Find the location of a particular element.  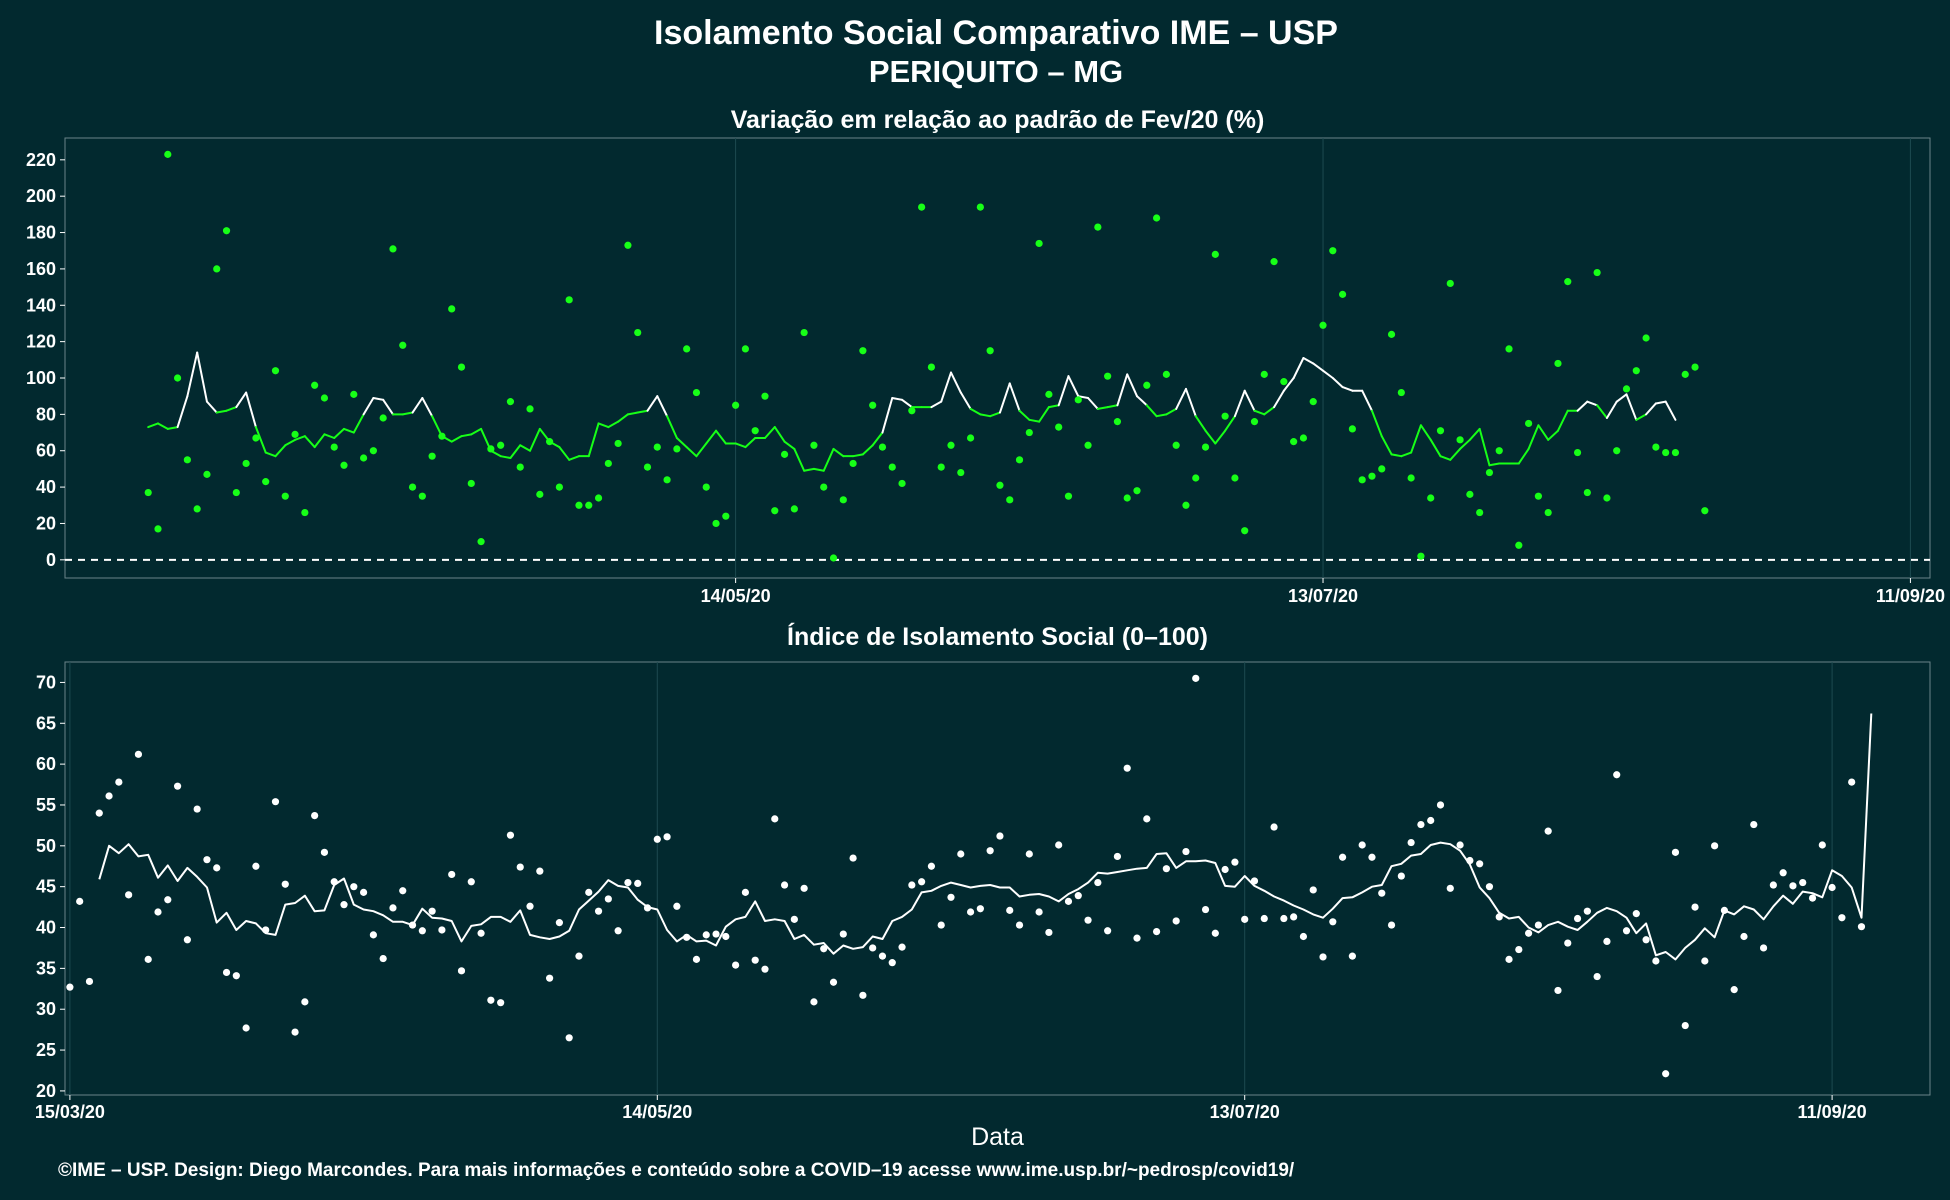

y-tick-label: 80 is located at coordinates (46, 414).